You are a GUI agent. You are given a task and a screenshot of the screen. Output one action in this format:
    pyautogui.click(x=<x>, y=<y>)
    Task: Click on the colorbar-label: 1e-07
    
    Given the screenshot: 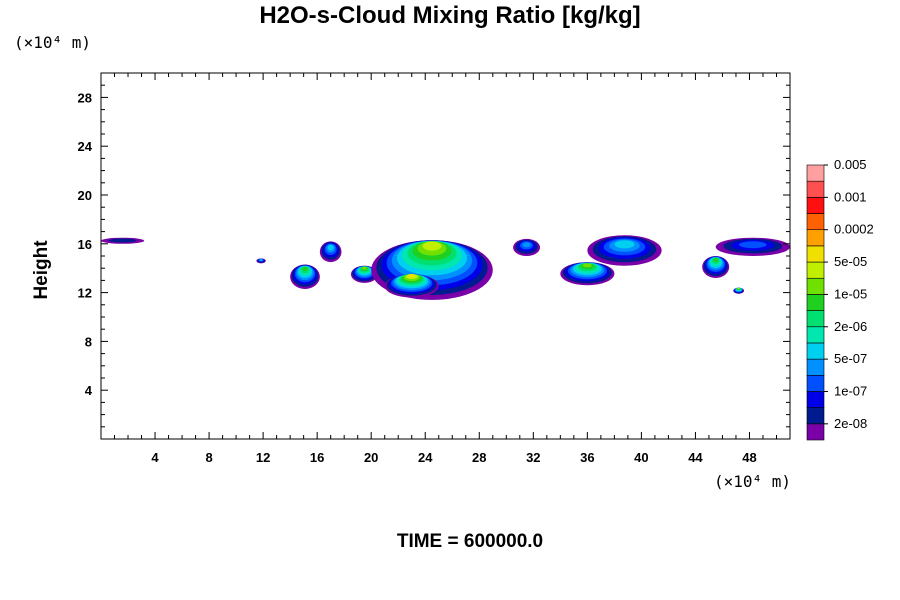 What is the action you would take?
    pyautogui.click(x=850, y=390)
    